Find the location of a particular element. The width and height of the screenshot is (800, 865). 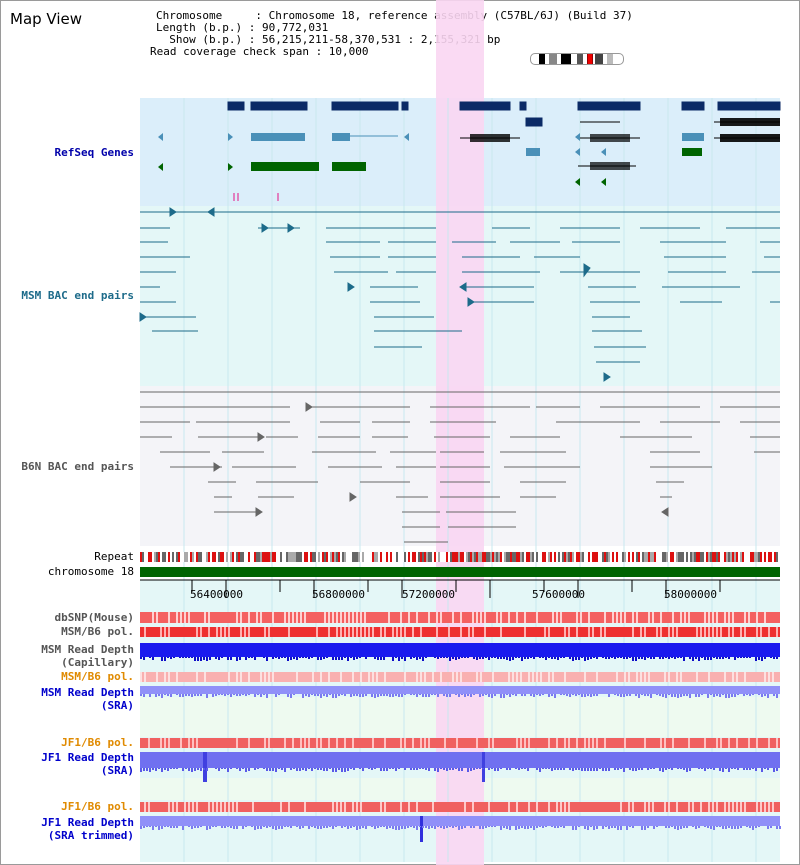

axis-tick-2: 56800000 is located at coordinates (338, 594).